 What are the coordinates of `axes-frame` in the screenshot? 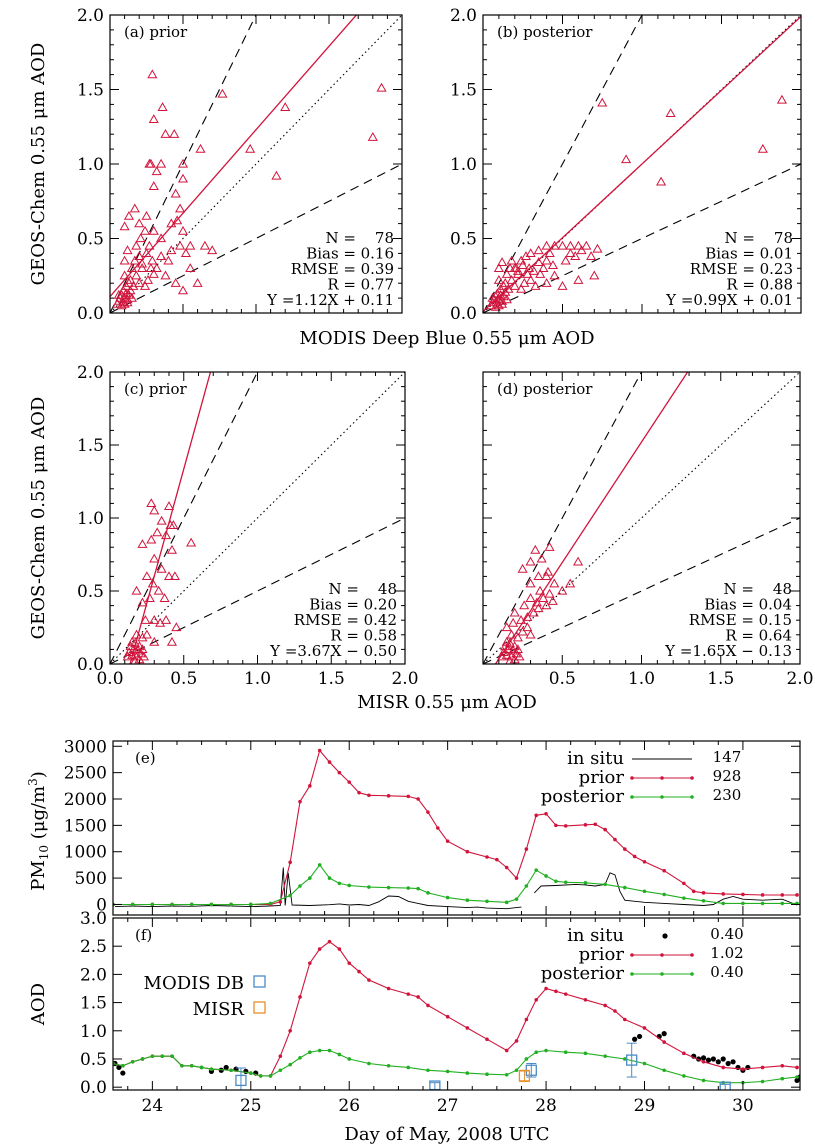 It's located at (456, 1004).